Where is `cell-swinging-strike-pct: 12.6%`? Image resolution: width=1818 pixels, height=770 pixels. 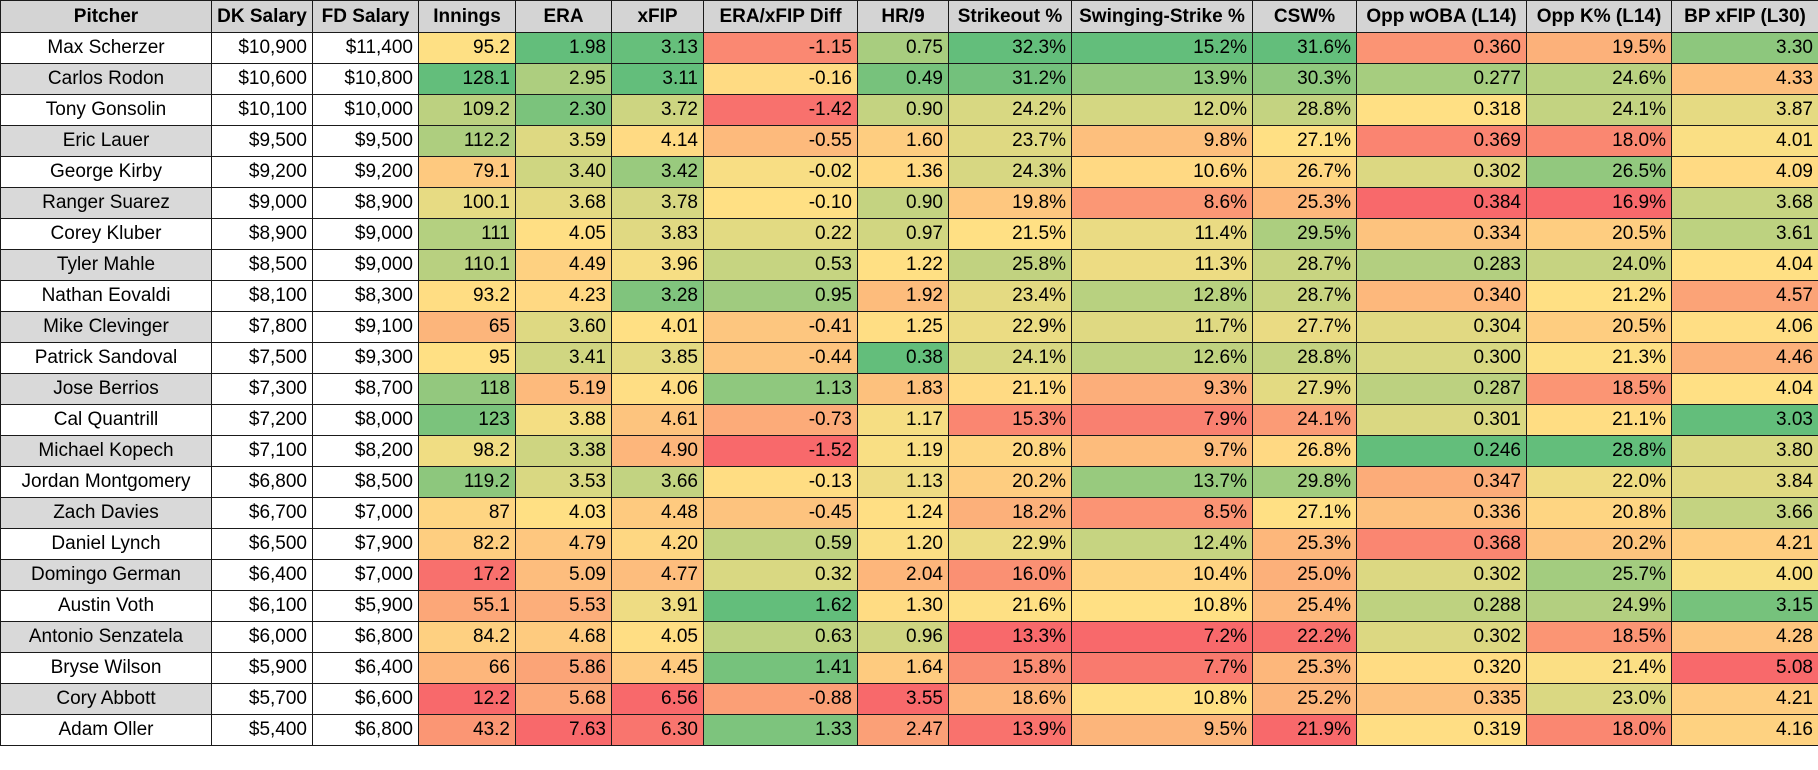
cell-swinging-strike-pct: 12.6% is located at coordinates (1162, 358).